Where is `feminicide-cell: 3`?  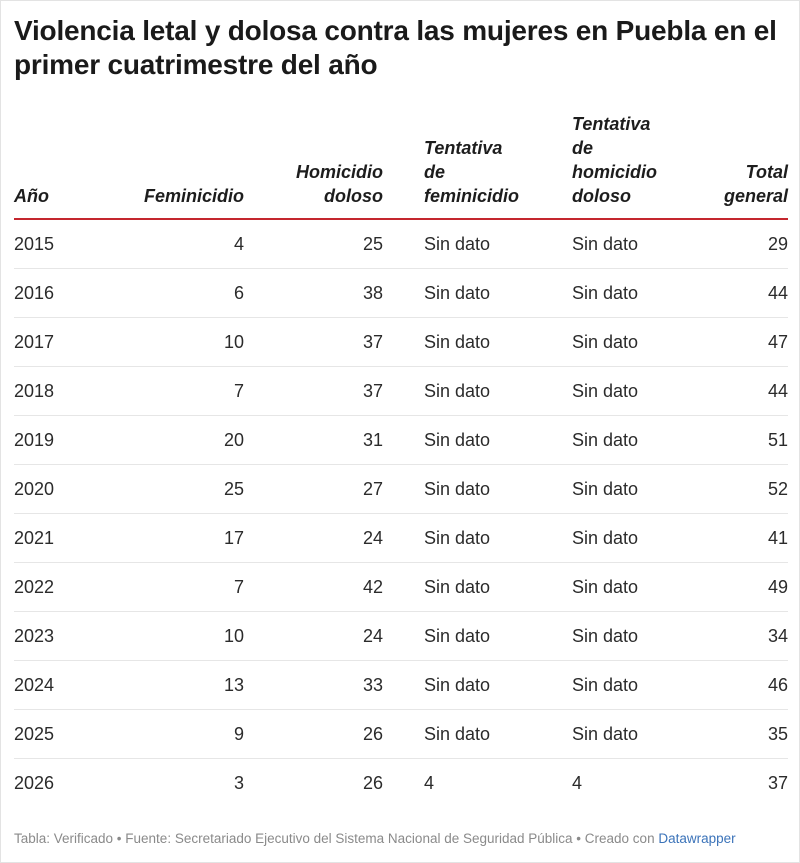 feminicide-cell: 3 is located at coordinates (238, 782).